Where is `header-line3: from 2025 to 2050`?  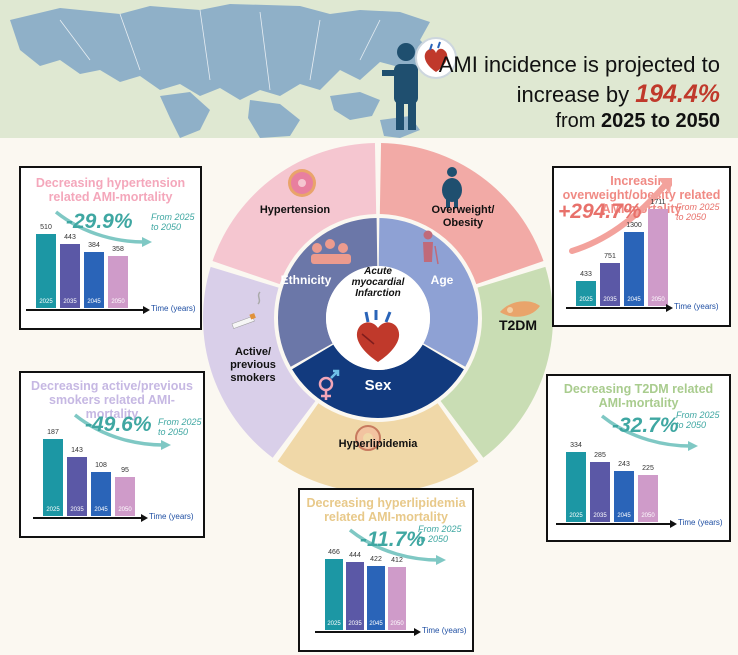 header-line3: from 2025 to 2050 is located at coordinates (637, 121).